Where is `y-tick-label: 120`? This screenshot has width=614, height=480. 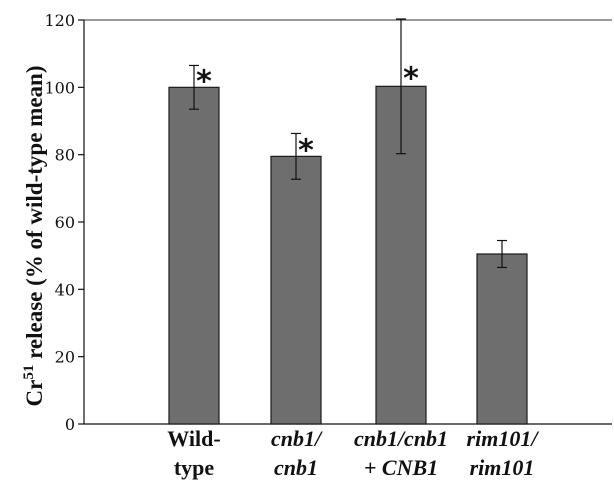 y-tick-label: 120 is located at coordinates (59, 20).